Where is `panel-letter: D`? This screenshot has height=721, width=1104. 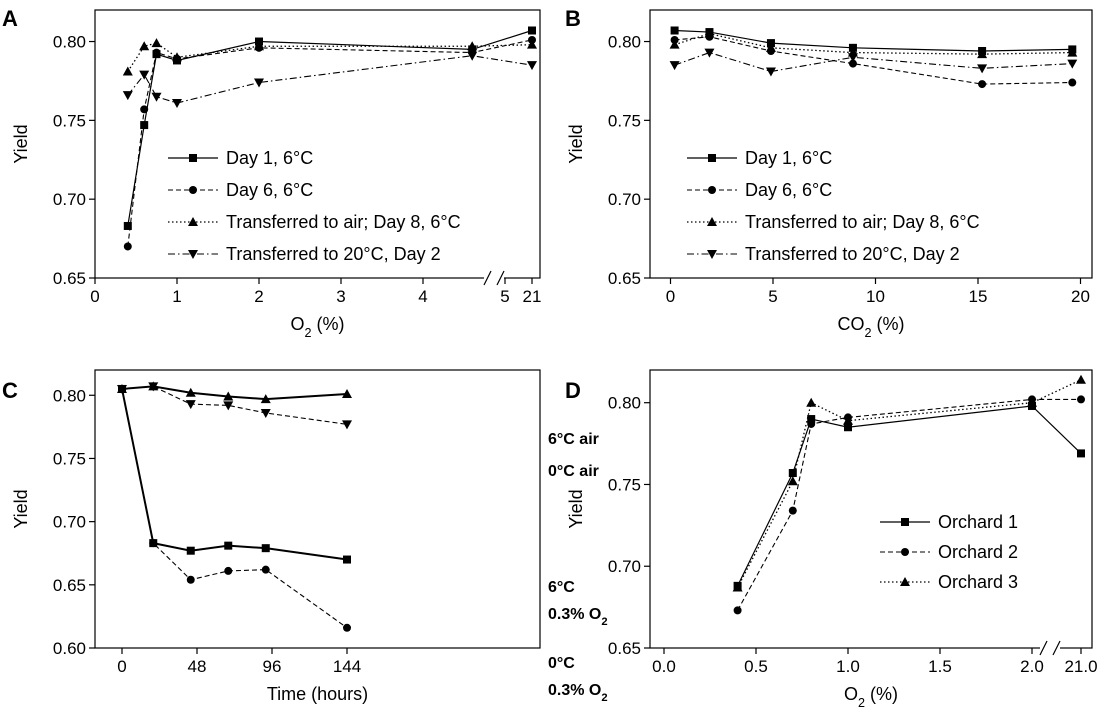
panel-letter: D is located at coordinates (573, 390).